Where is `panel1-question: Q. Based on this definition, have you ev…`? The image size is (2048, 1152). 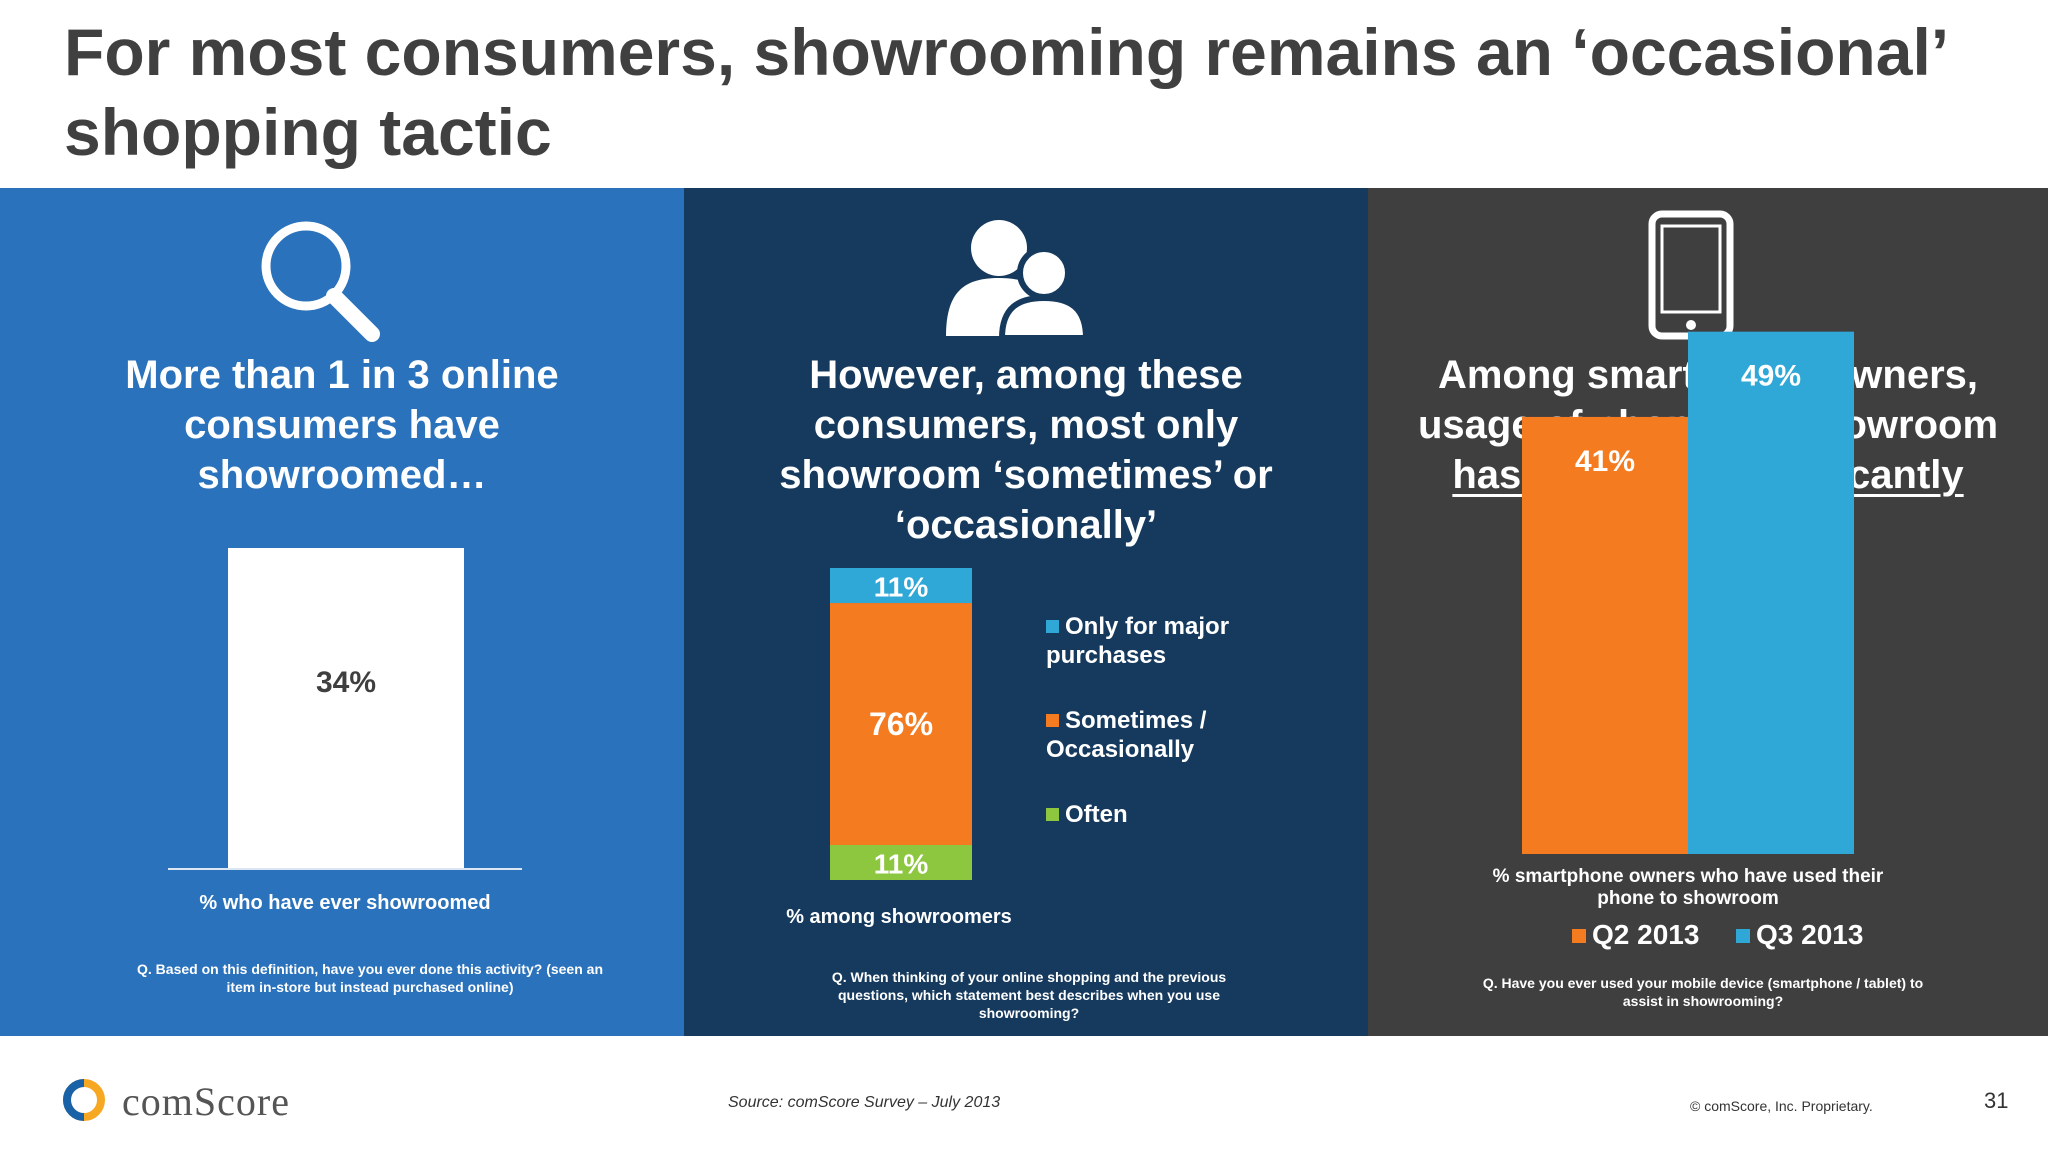
panel1-question: Q. Based on this definition, have you ev… is located at coordinates (370, 978).